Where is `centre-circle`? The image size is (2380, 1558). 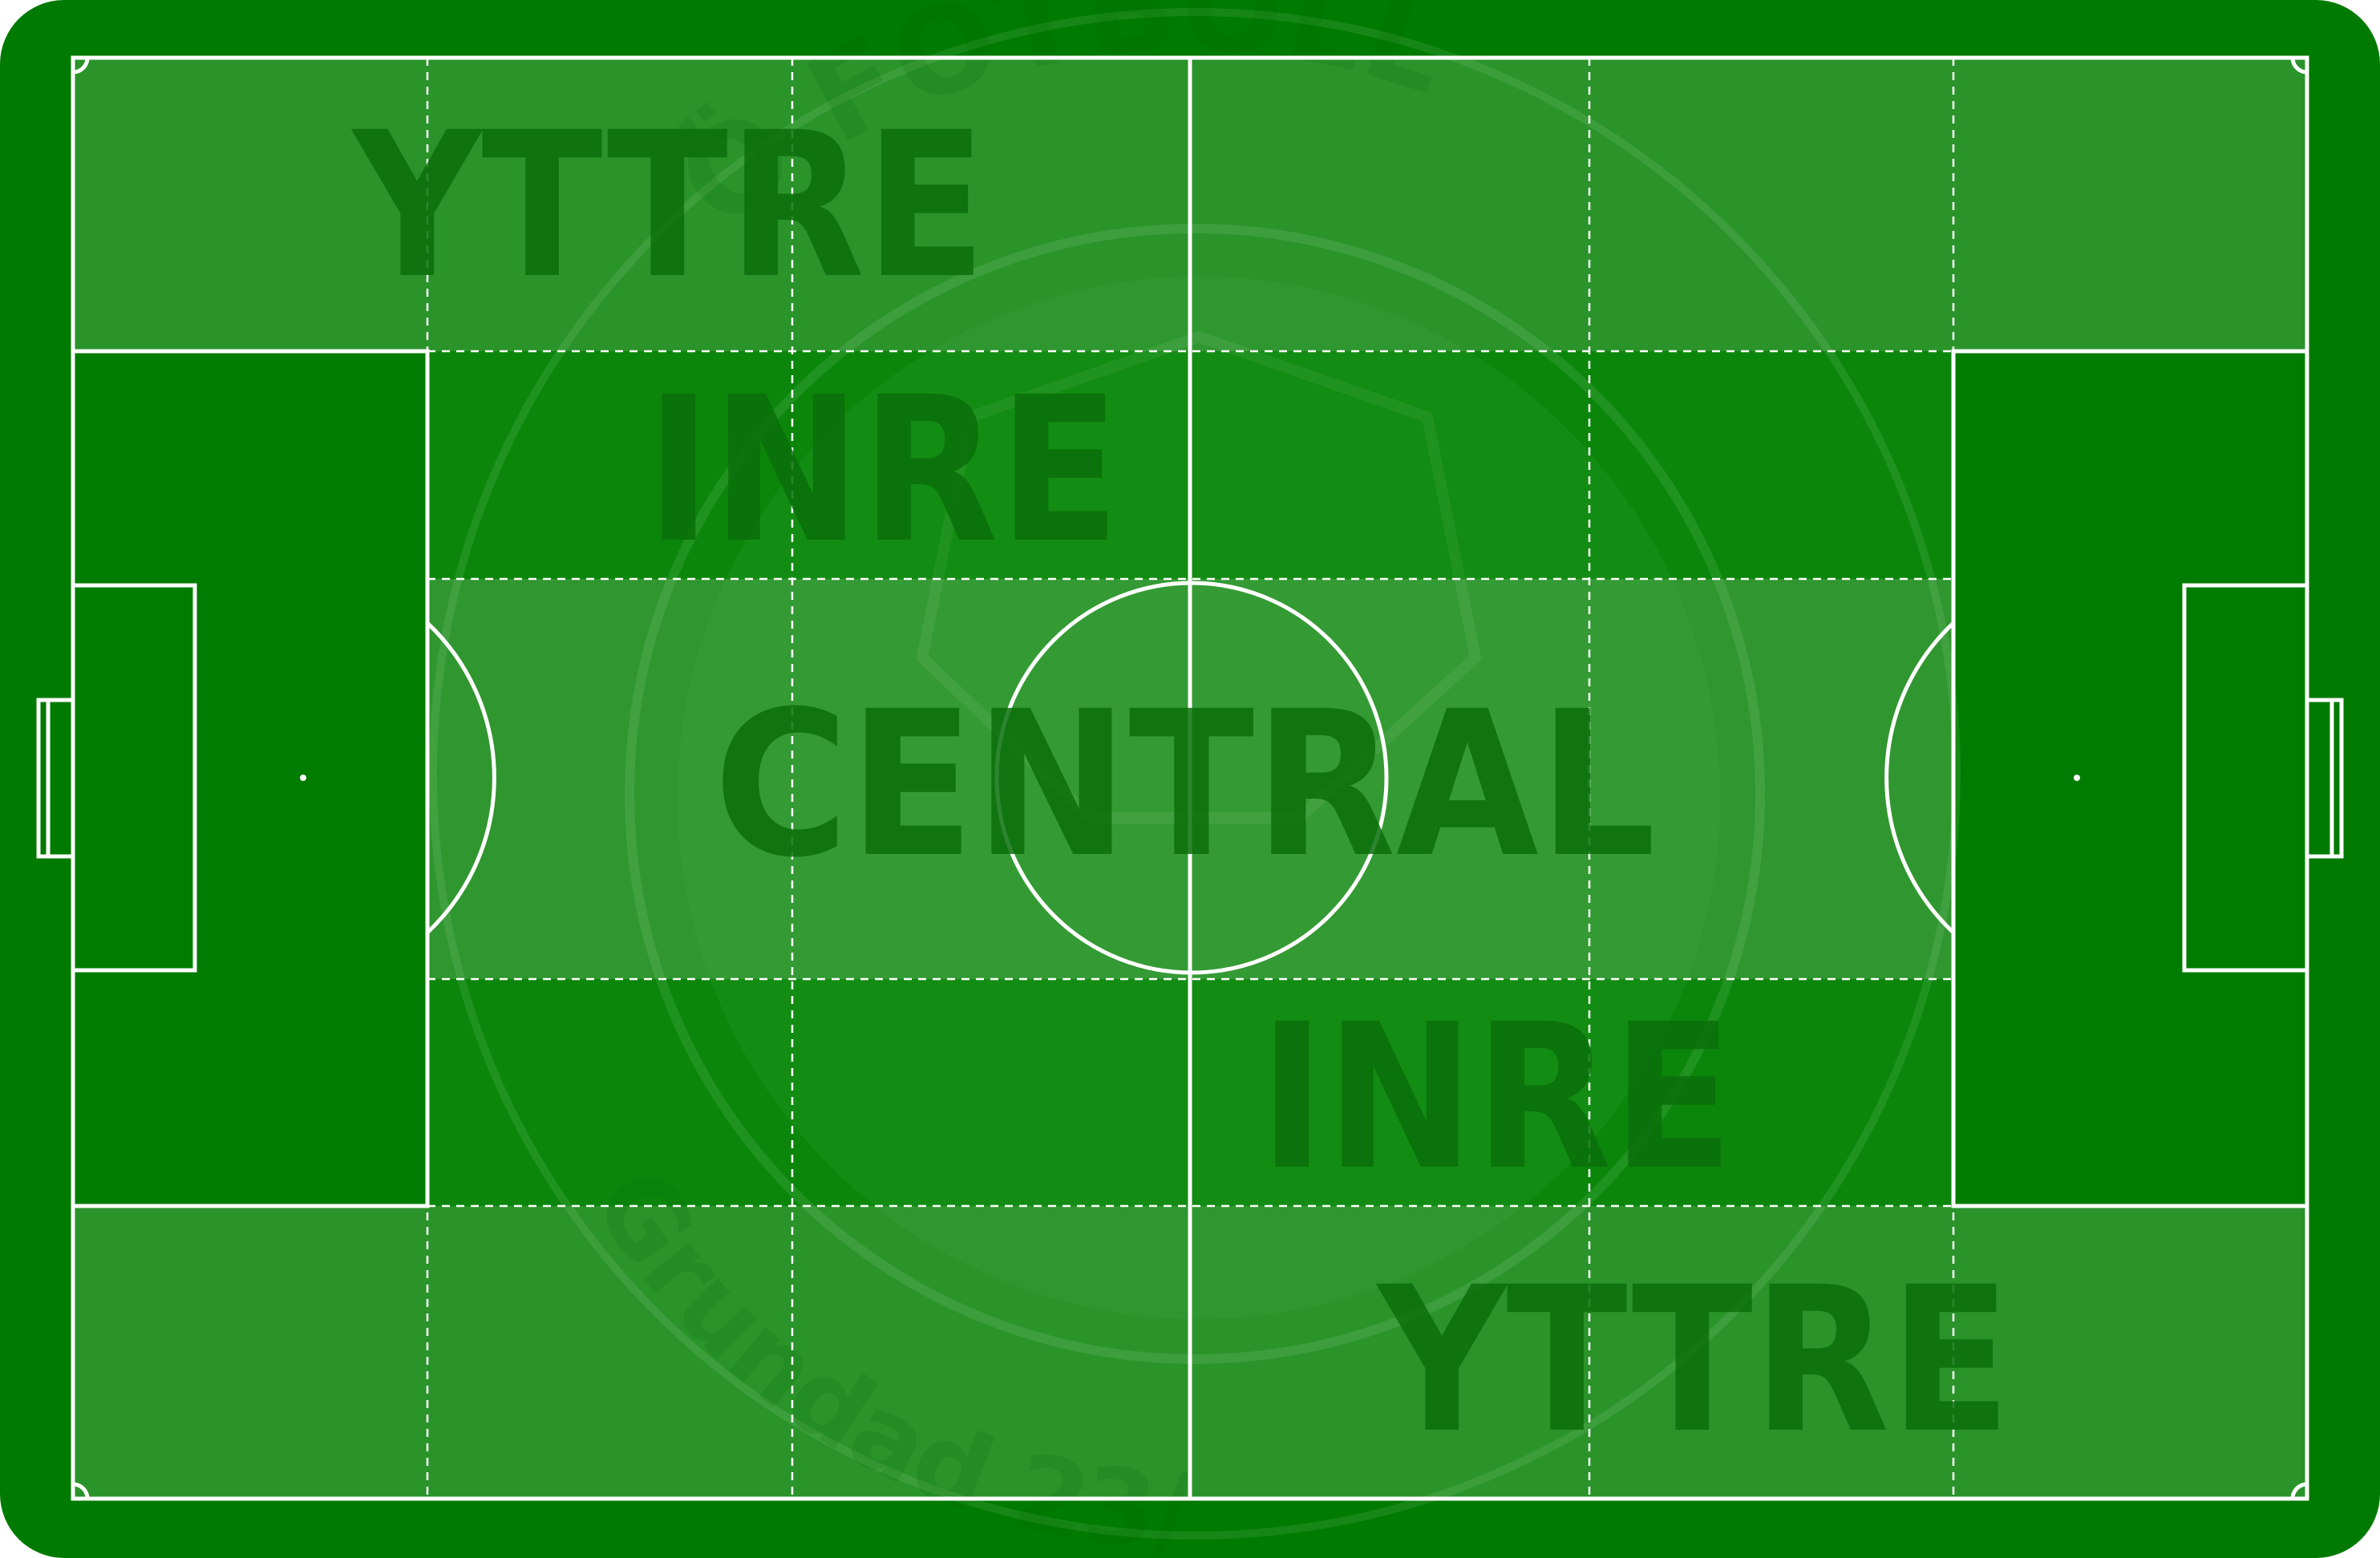
centre-circle is located at coordinates (1192, 778).